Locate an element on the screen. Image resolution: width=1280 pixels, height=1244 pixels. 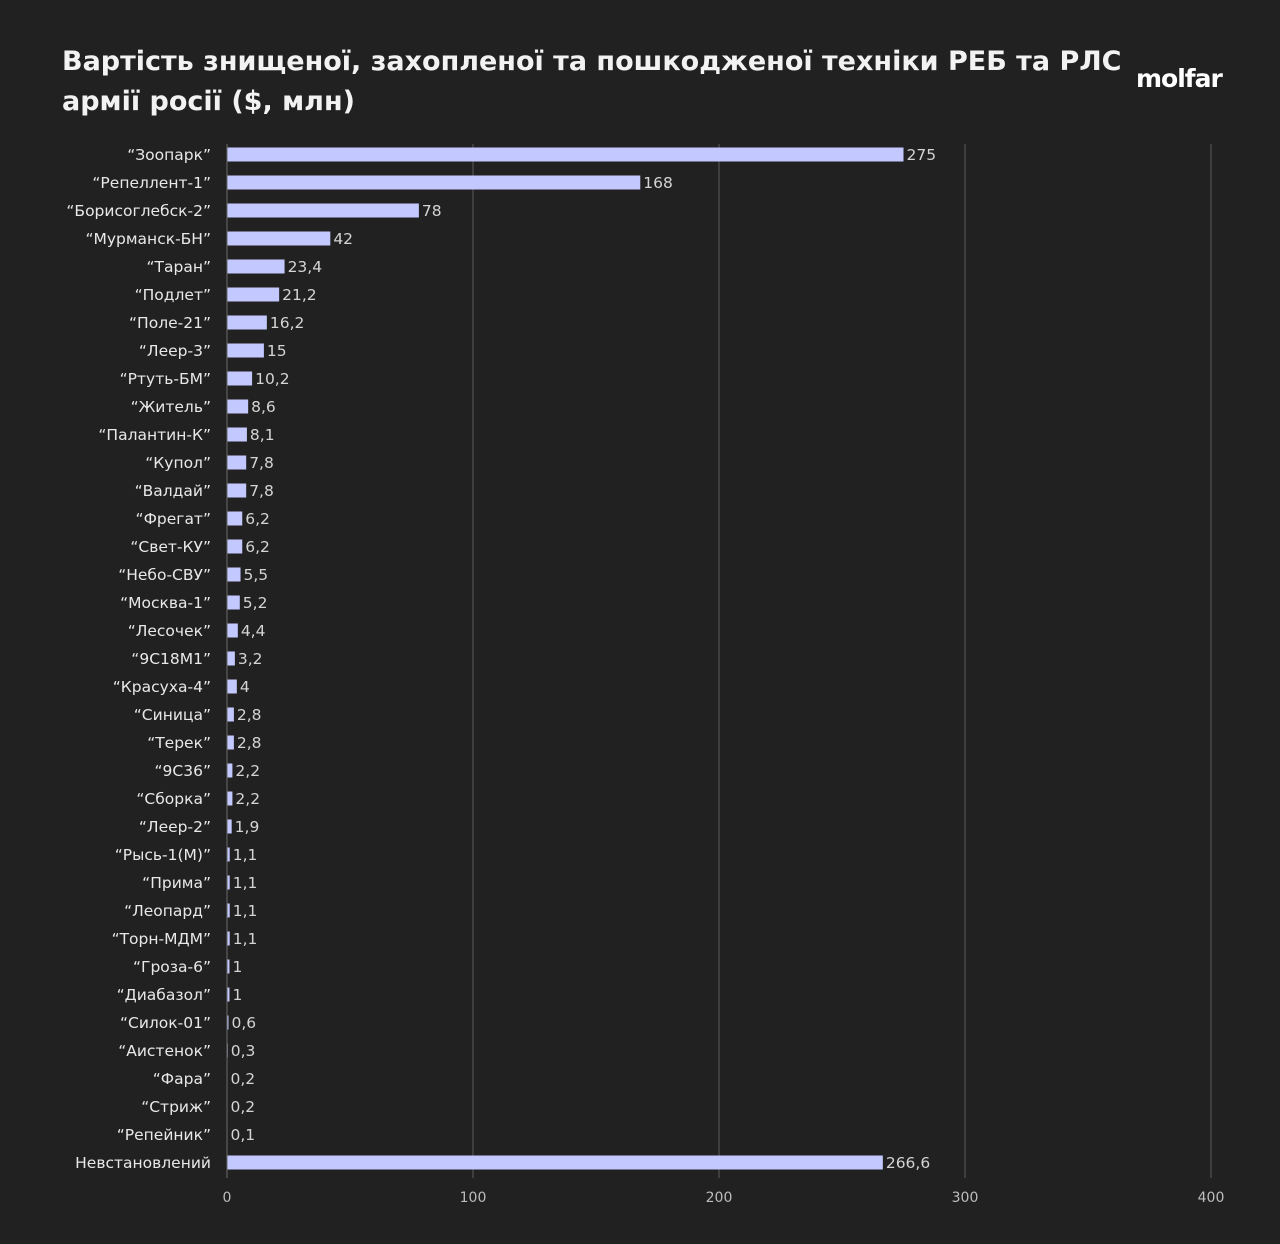
category-label: “Прима” is located at coordinates (176, 883).